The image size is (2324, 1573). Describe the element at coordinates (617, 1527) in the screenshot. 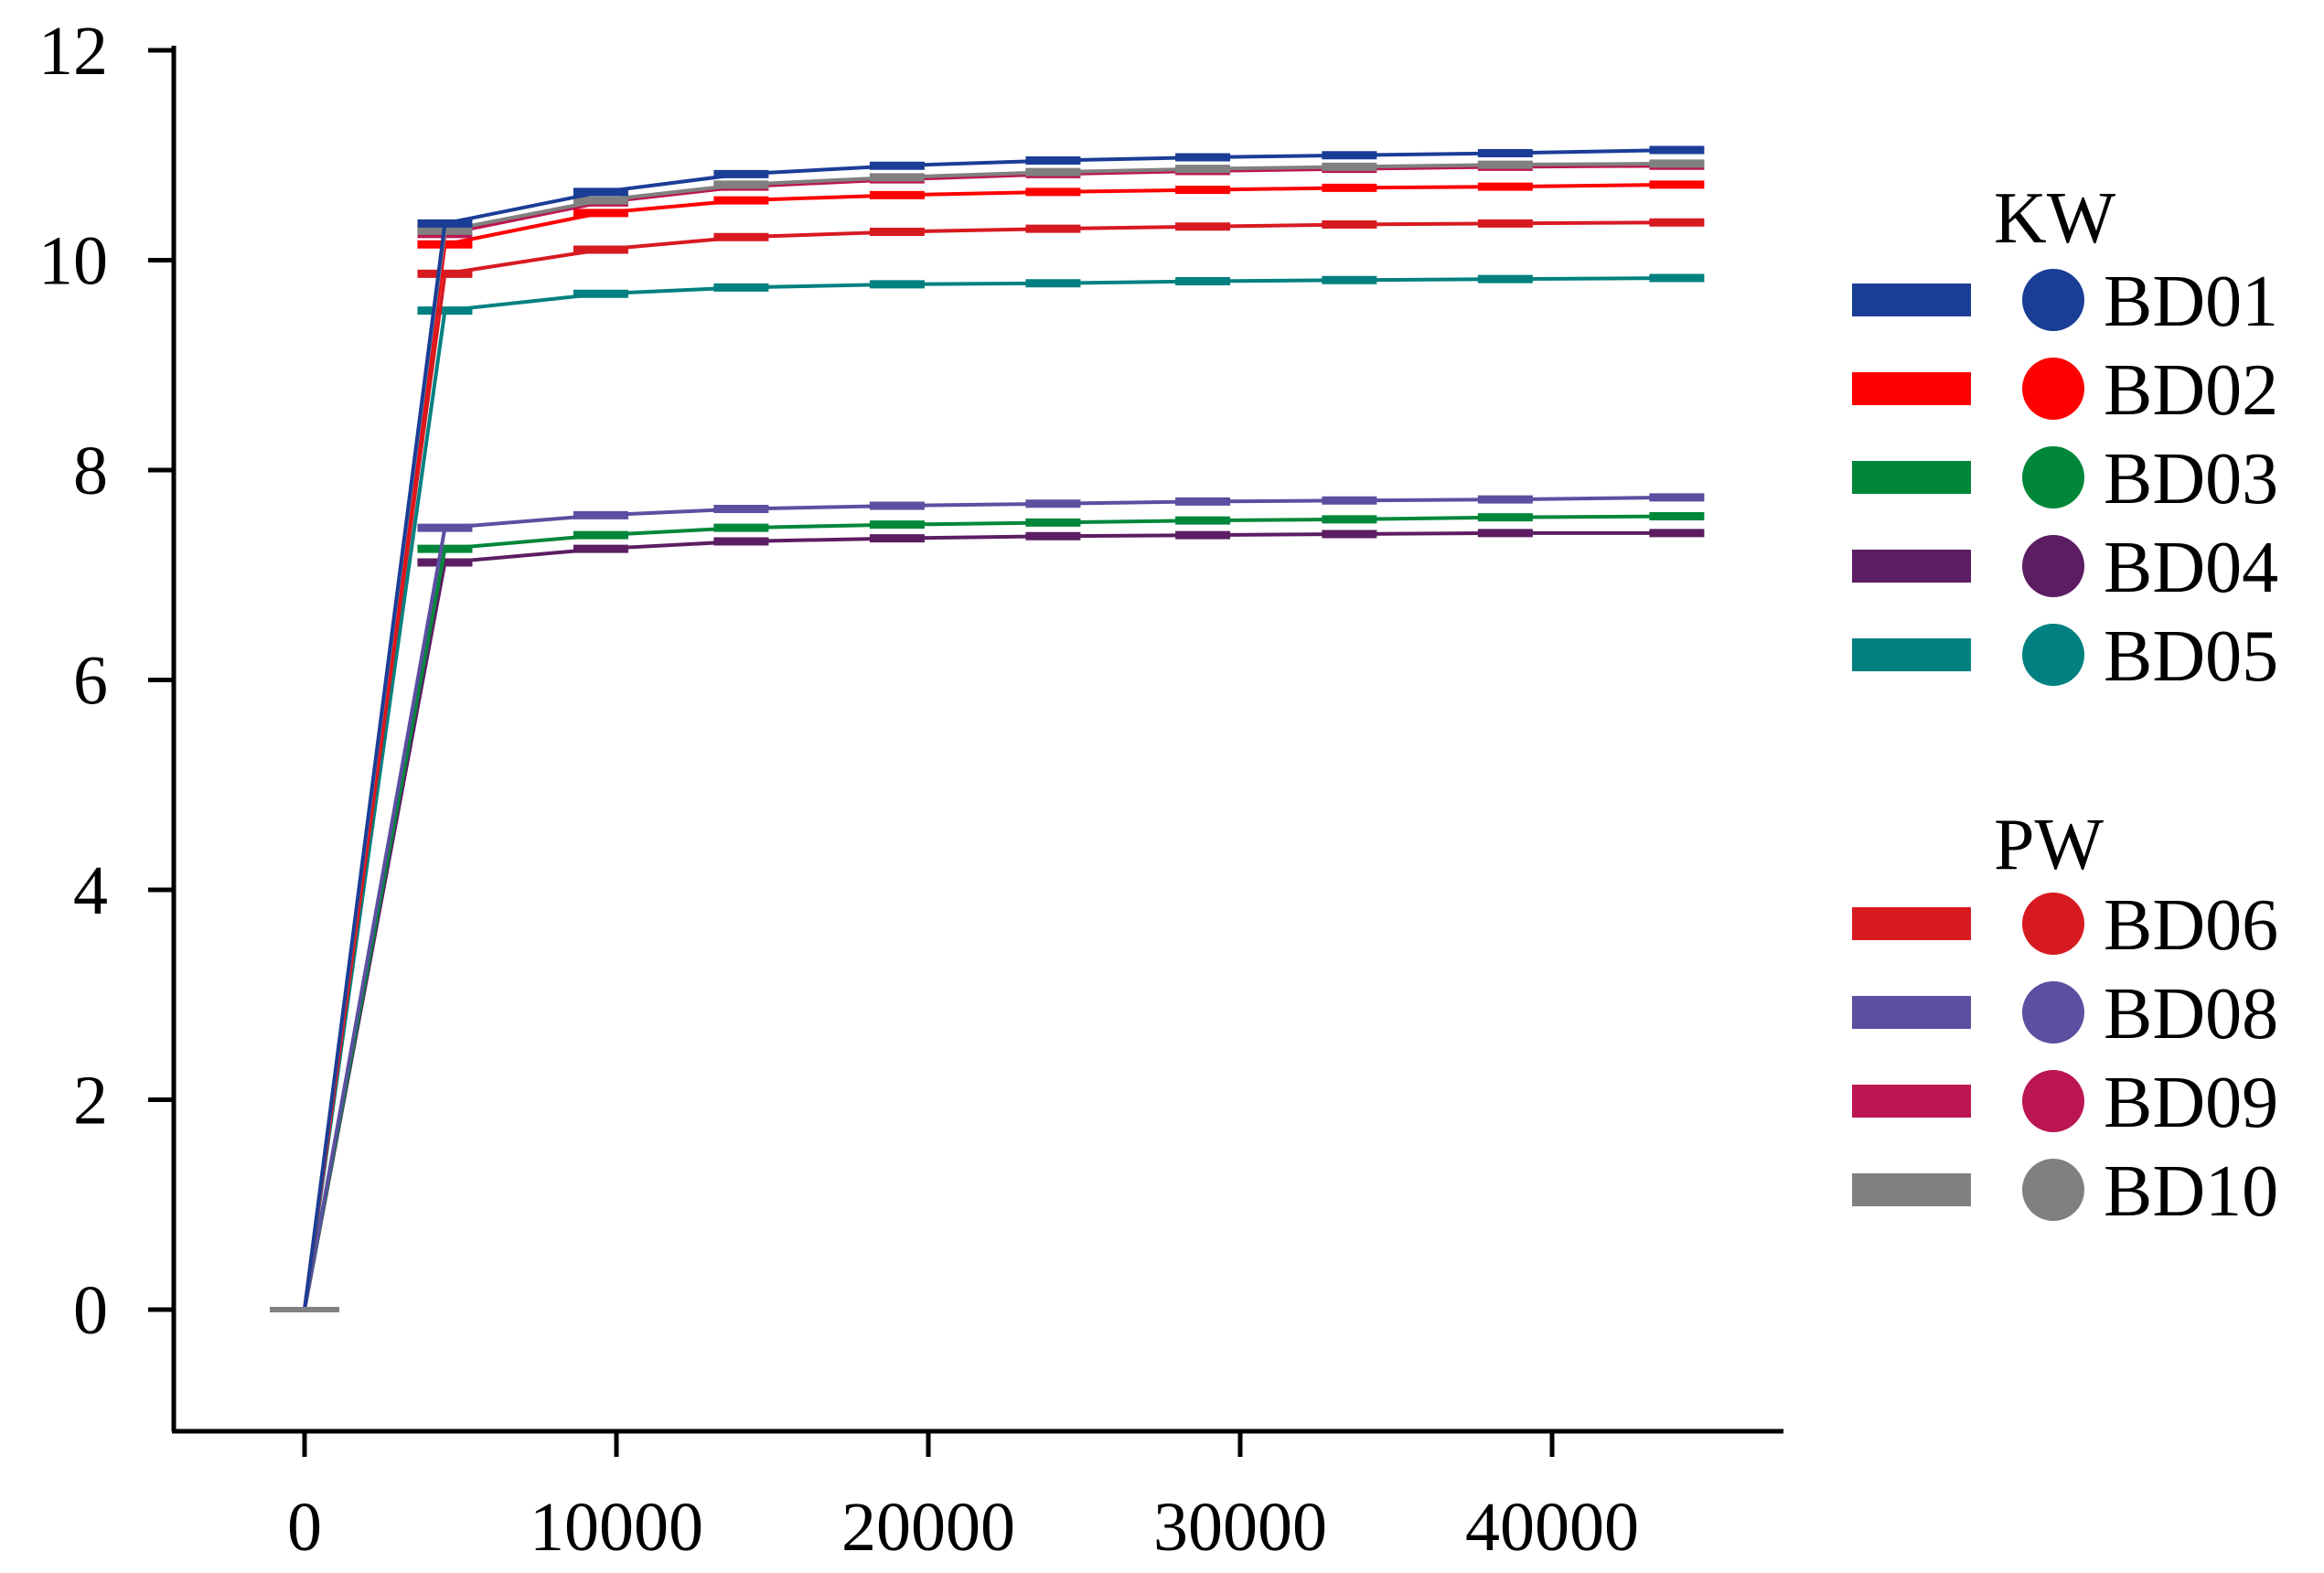

I see `x-tick-label: 10000` at that location.